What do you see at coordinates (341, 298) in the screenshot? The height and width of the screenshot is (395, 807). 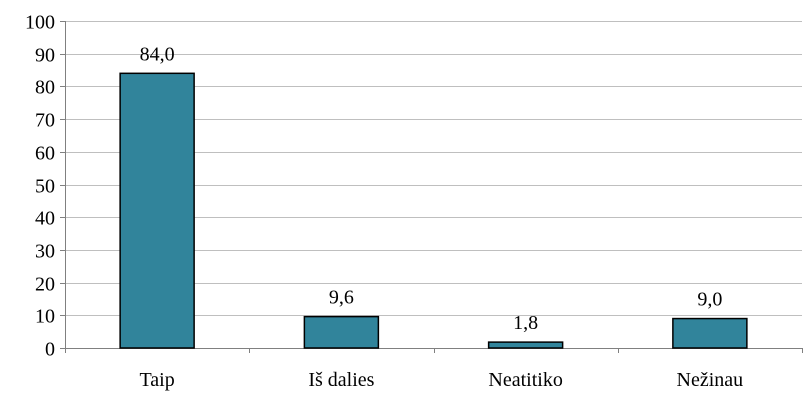 I see `data-label: 9,6` at bounding box center [341, 298].